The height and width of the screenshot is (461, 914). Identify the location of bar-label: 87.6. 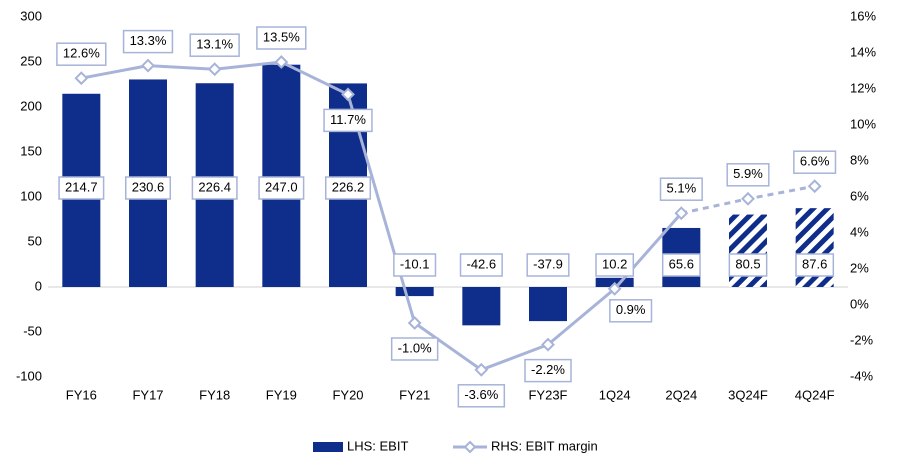
(815, 265).